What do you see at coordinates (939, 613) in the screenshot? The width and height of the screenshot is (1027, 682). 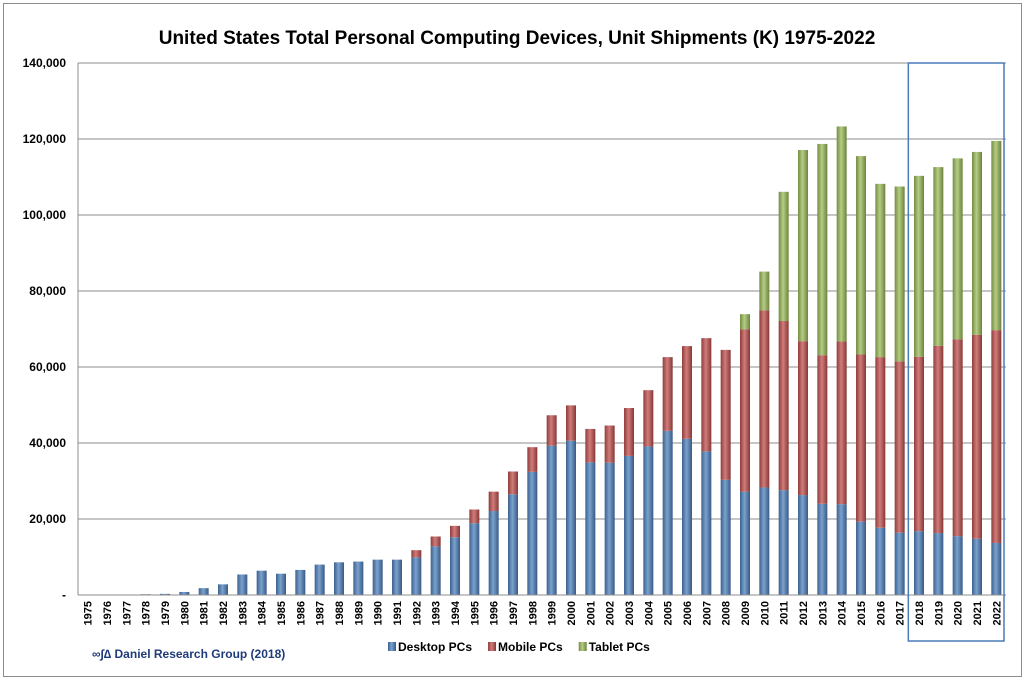 I see `x-tick-label: 2019` at bounding box center [939, 613].